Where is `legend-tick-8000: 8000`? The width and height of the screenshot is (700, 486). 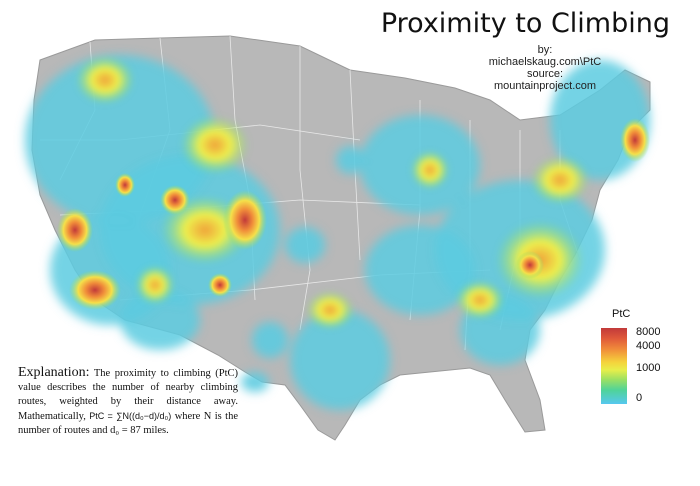 legend-tick-8000: 8000 is located at coordinates (648, 332).